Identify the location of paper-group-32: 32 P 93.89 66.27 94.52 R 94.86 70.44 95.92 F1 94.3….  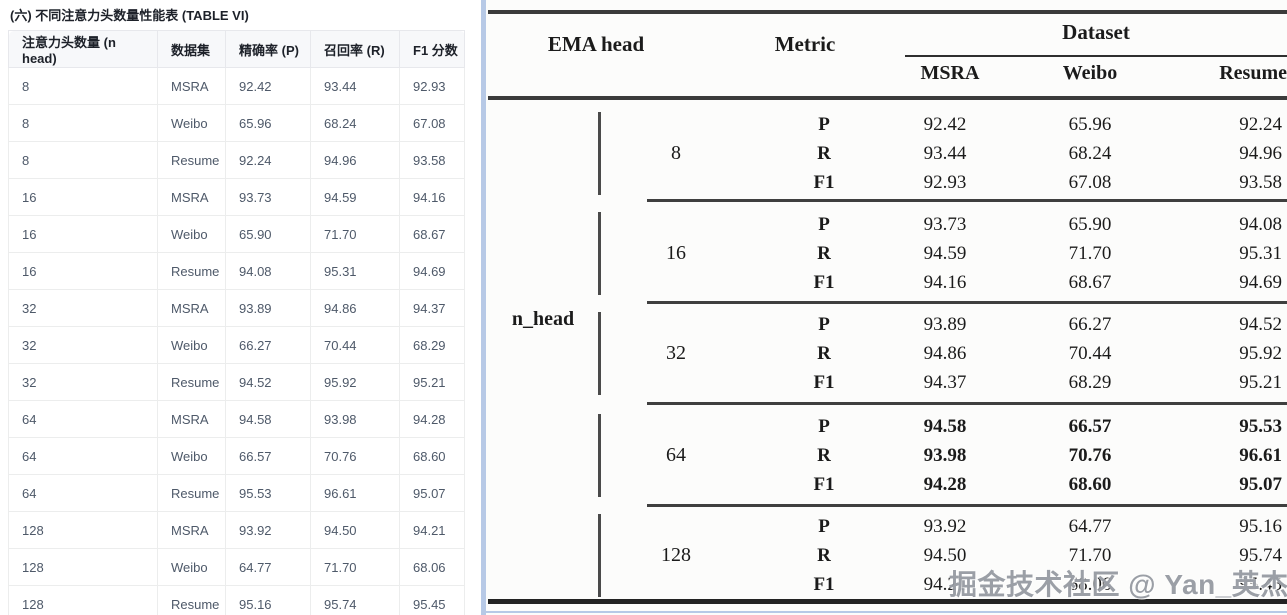
(886, 353).